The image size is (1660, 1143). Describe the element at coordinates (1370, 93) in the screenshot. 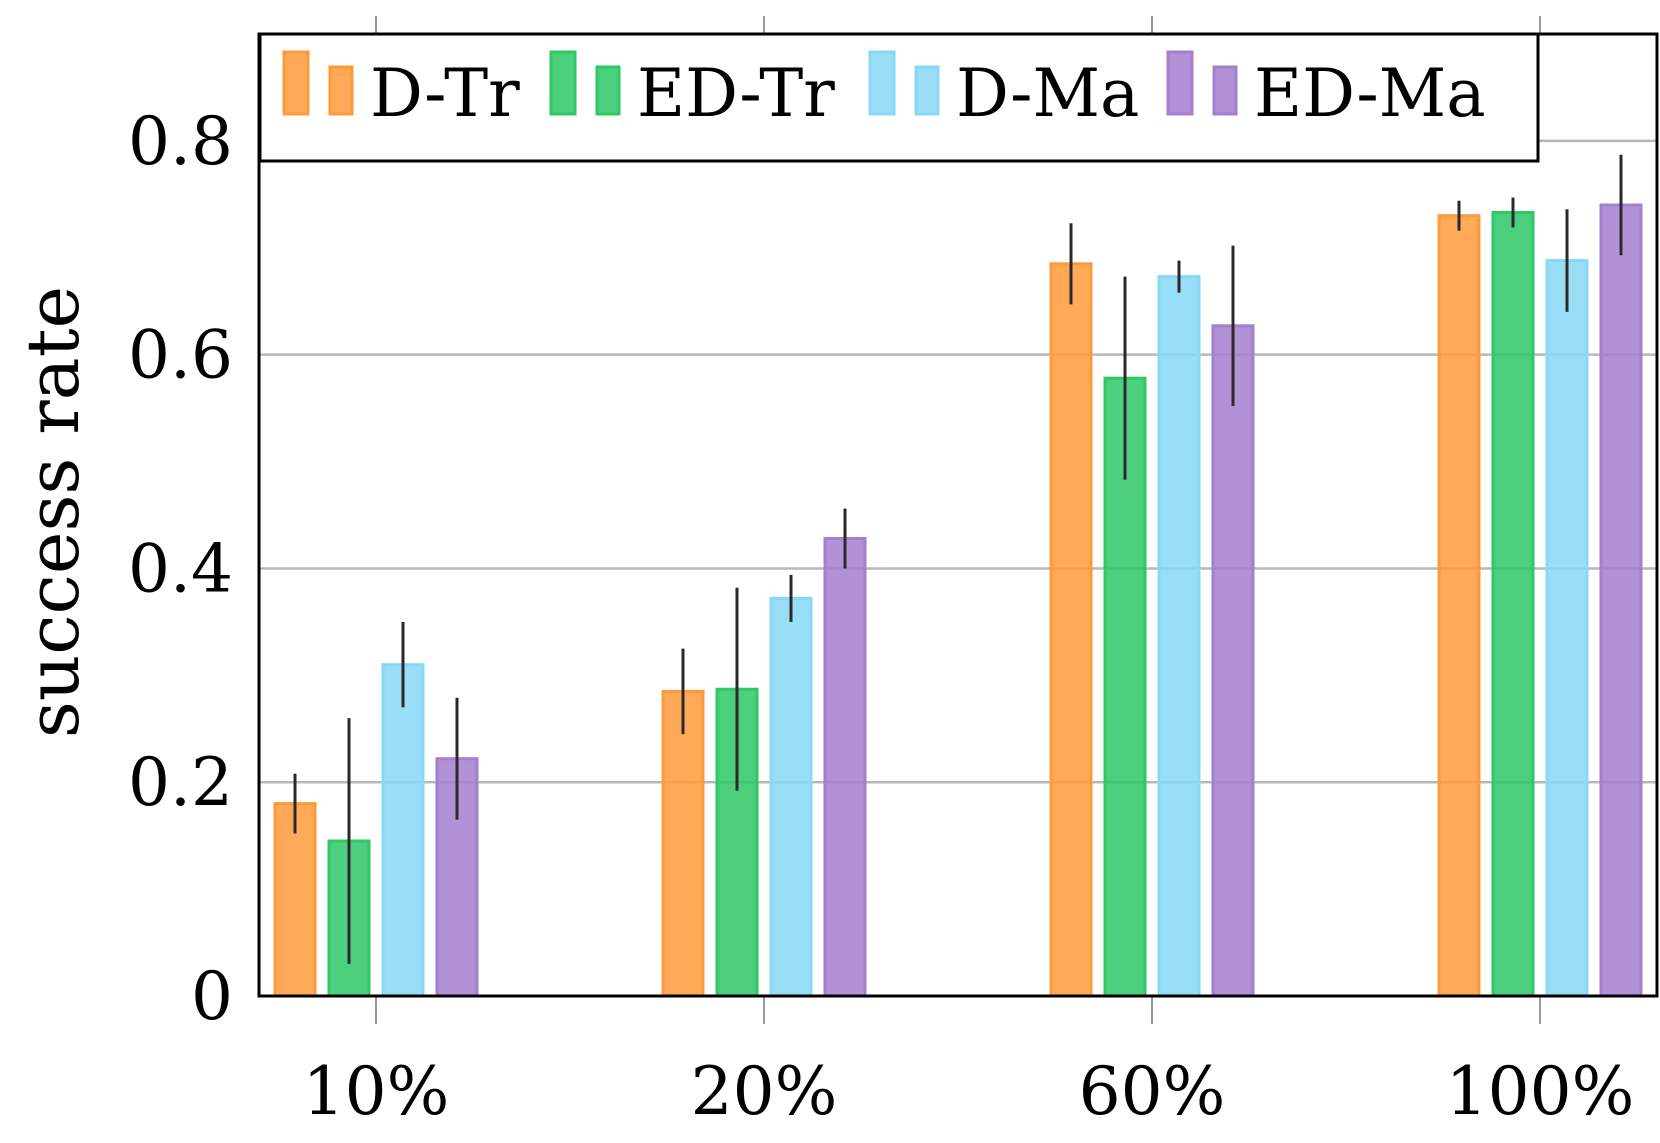

I see `legend-label: ED-Ma` at that location.